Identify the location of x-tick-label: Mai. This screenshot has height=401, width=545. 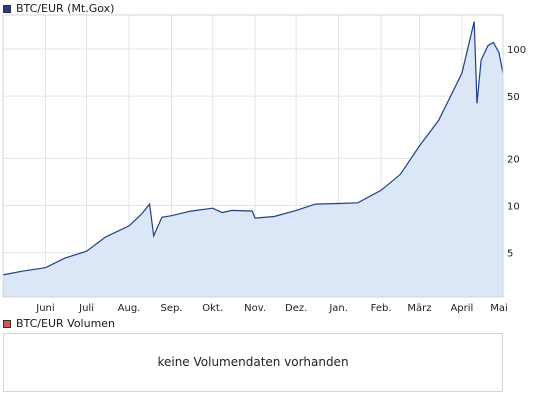
(499, 308).